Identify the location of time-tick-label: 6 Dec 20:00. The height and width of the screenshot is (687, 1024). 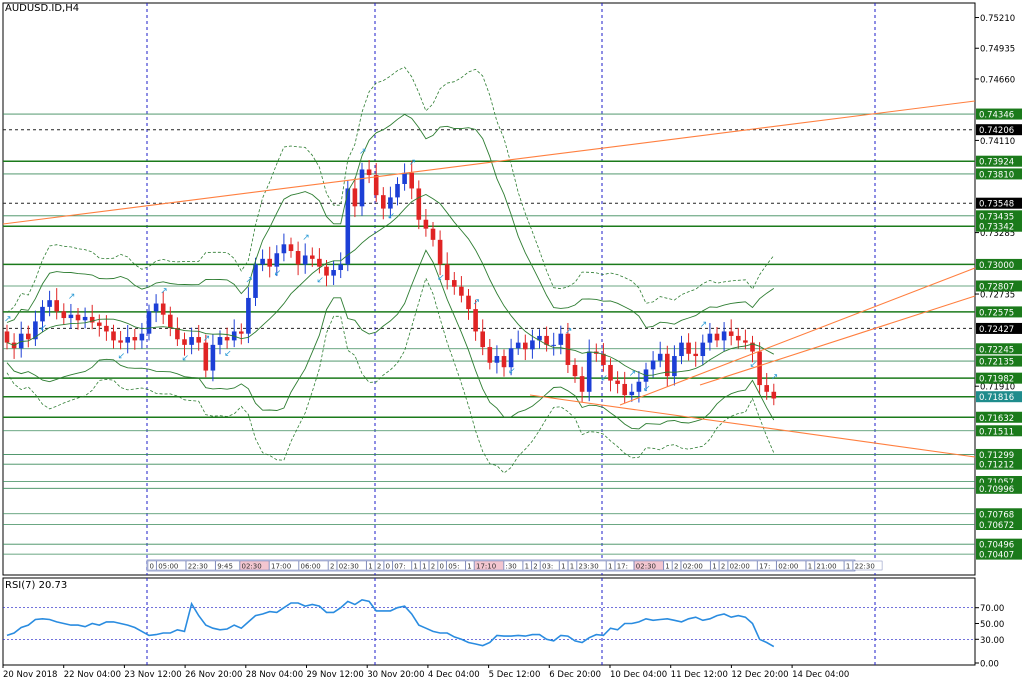
(575, 675).